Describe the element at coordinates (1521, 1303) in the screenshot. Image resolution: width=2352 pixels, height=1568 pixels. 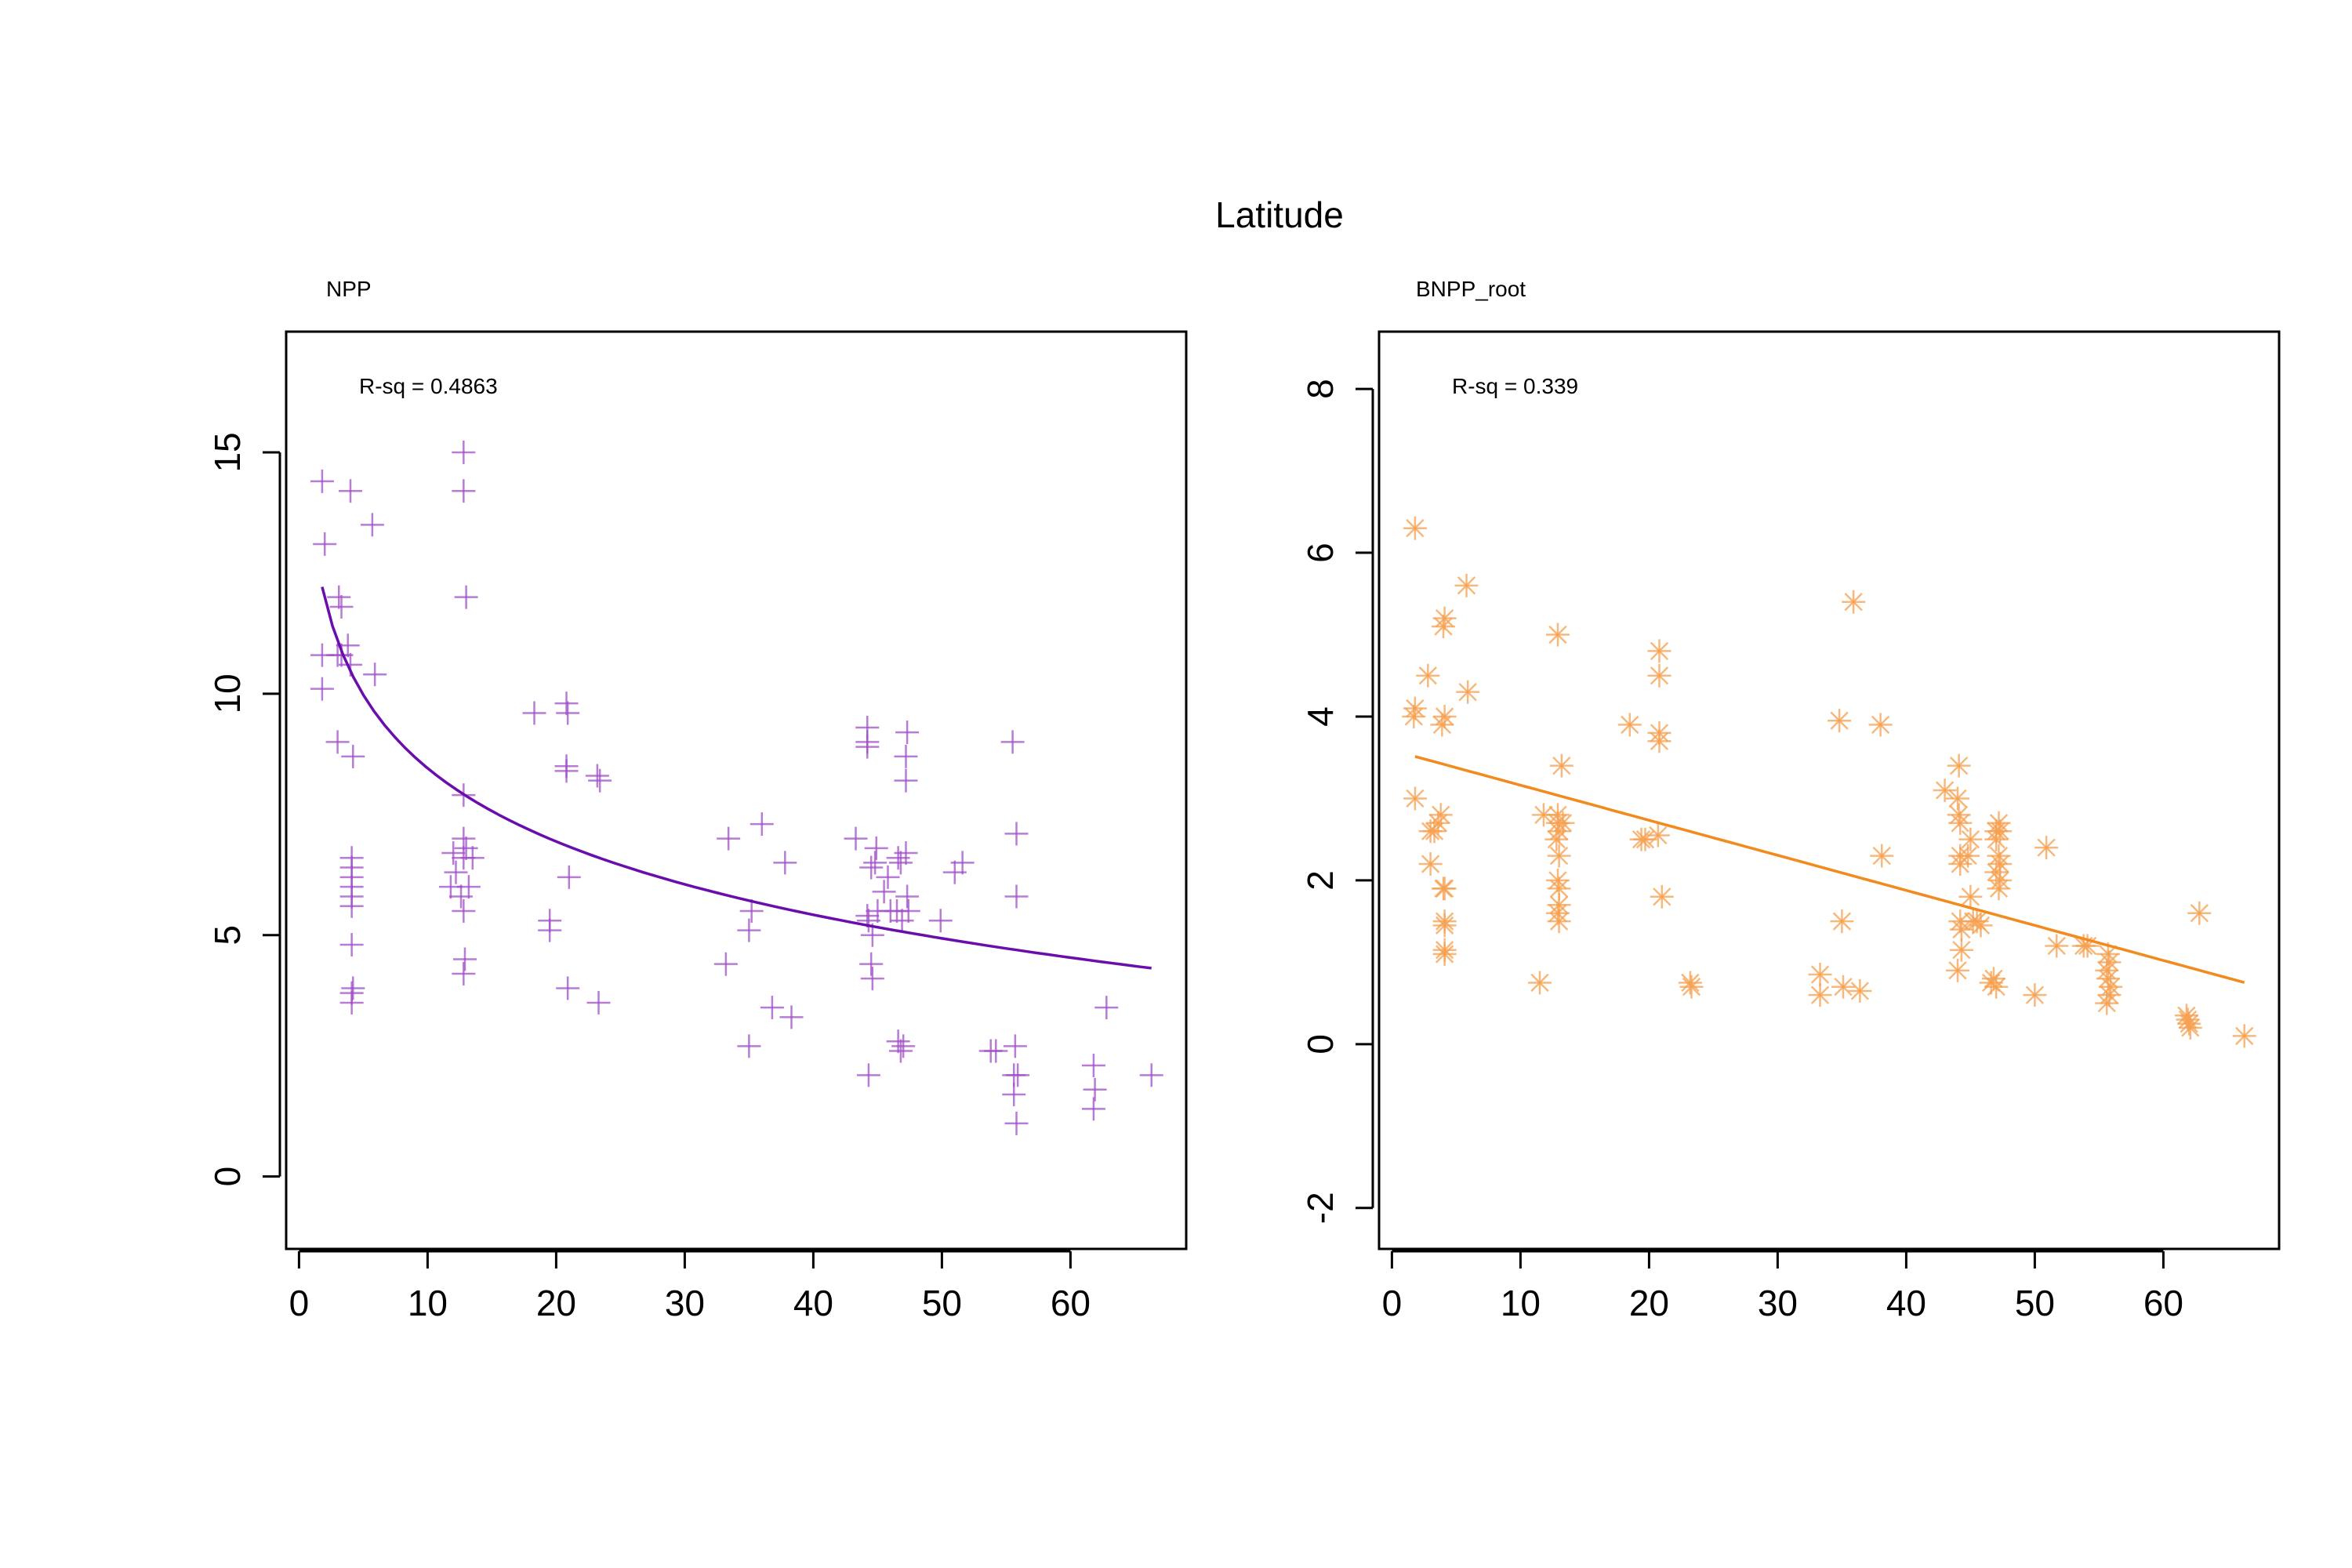
I see `bnpp-root-x-tick-label: 10` at that location.